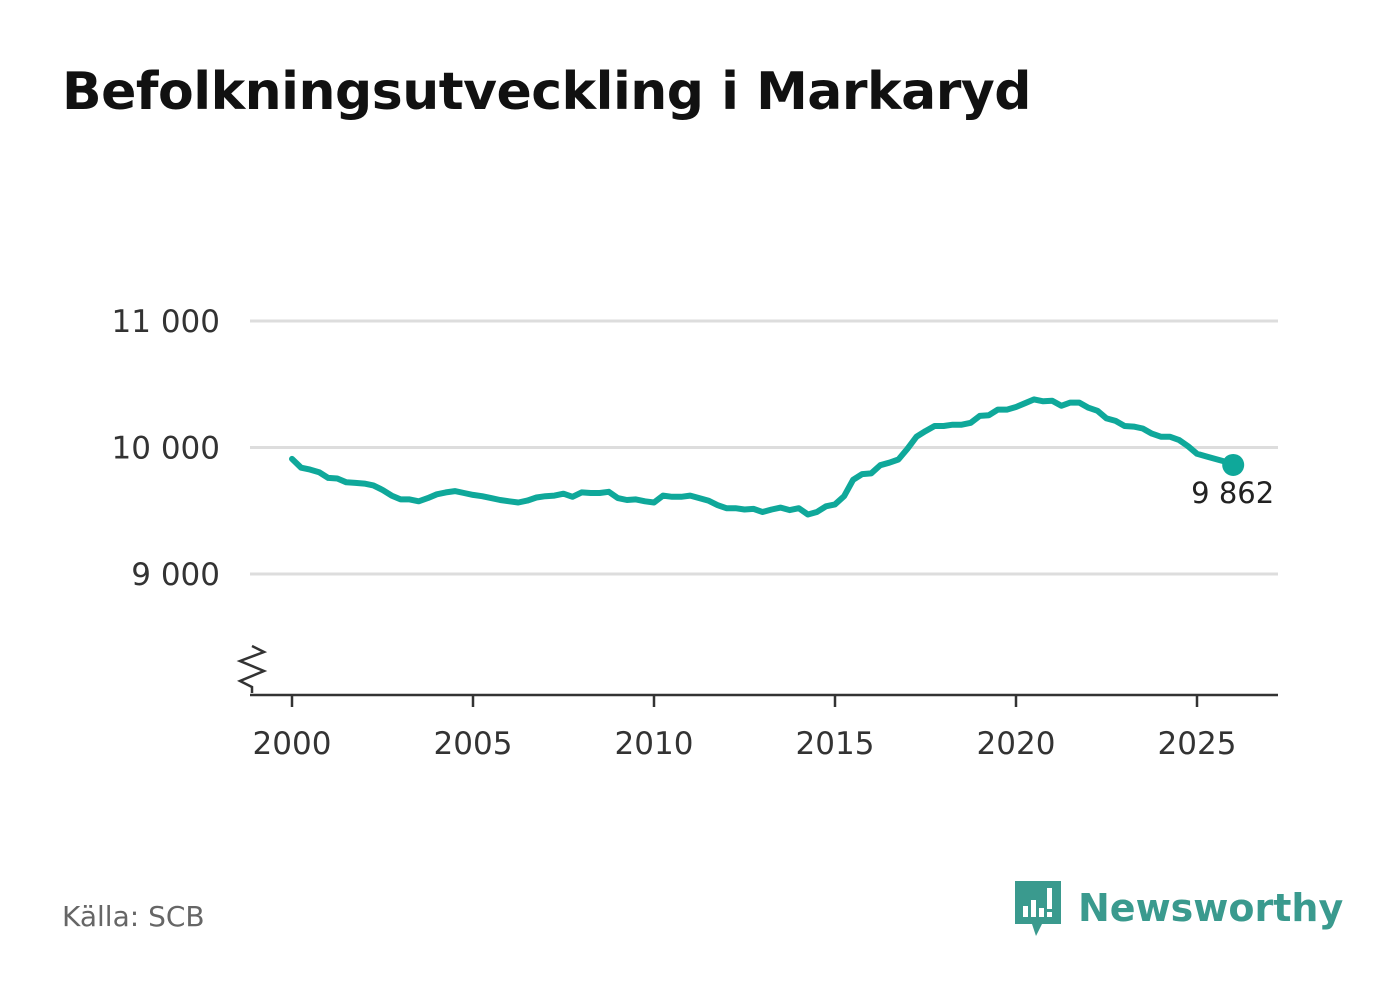 This screenshot has width=1382, height=999. What do you see at coordinates (473, 744) in the screenshot?
I see `x-tick-label-2005: 2005` at bounding box center [473, 744].